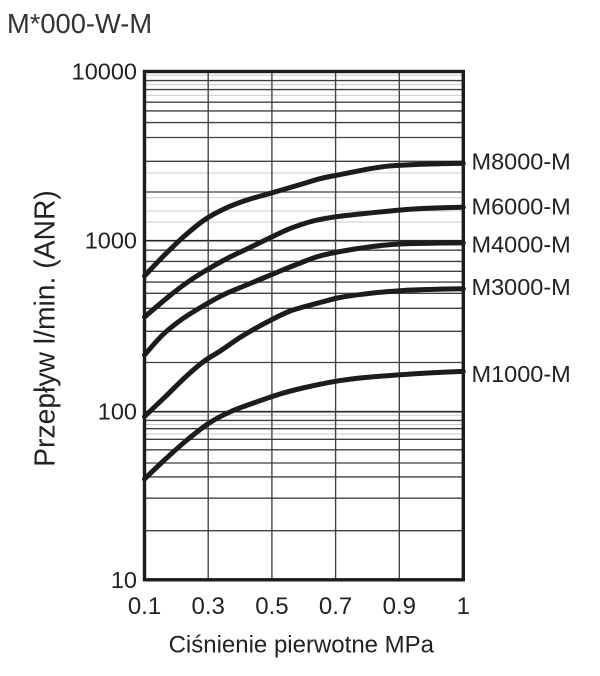 This screenshot has width=600, height=676. I want to click on svg-text: M3000-M, so click(521, 287).